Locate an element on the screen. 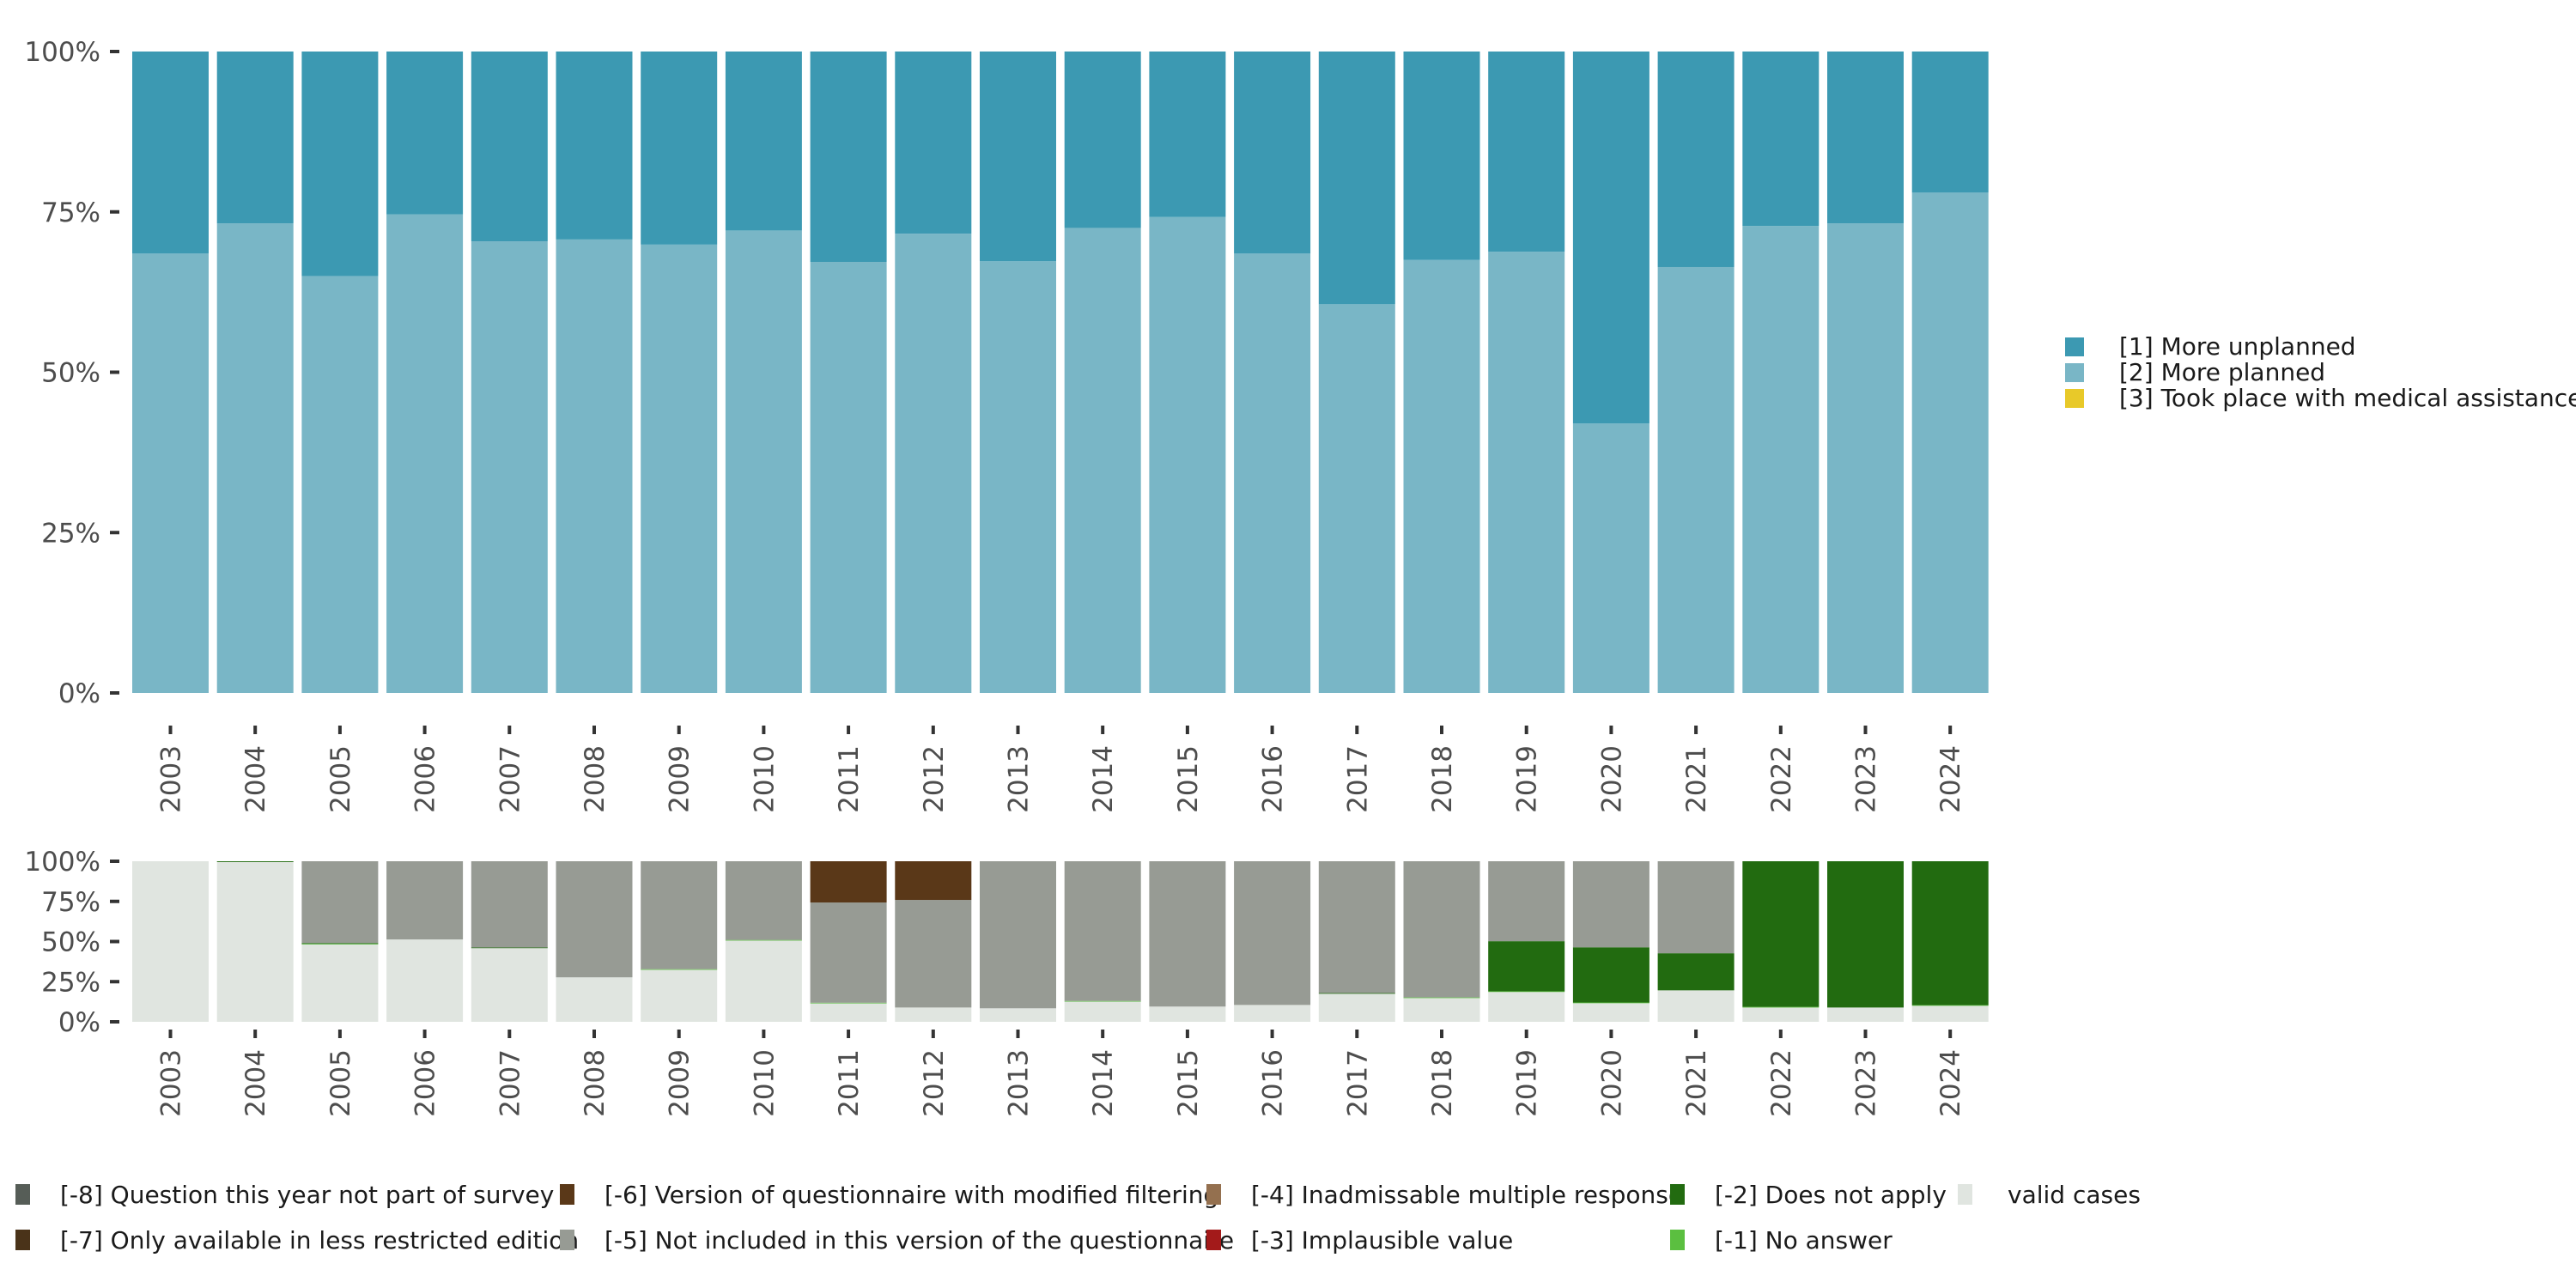 The image size is (2576, 1288). main-bar-2007-1-more-unplanned is located at coordinates (510, 147).